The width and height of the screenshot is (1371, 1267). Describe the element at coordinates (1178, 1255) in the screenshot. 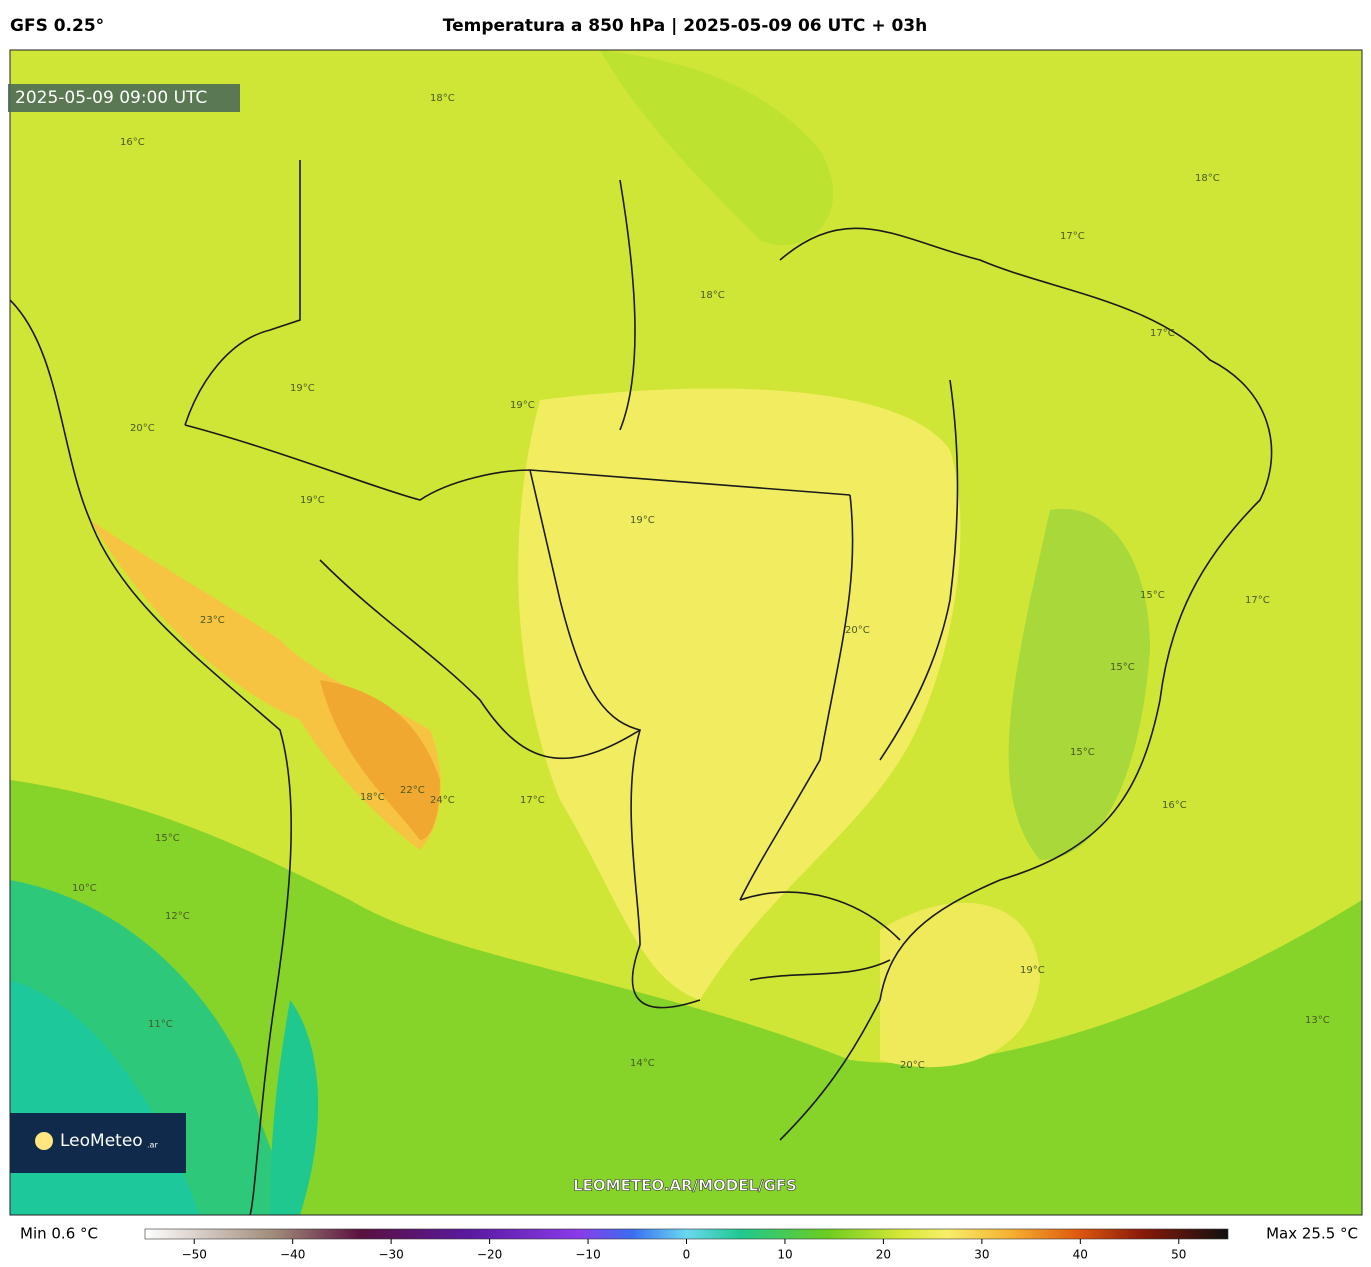

I see `colorbar-tick-label: 50` at that location.